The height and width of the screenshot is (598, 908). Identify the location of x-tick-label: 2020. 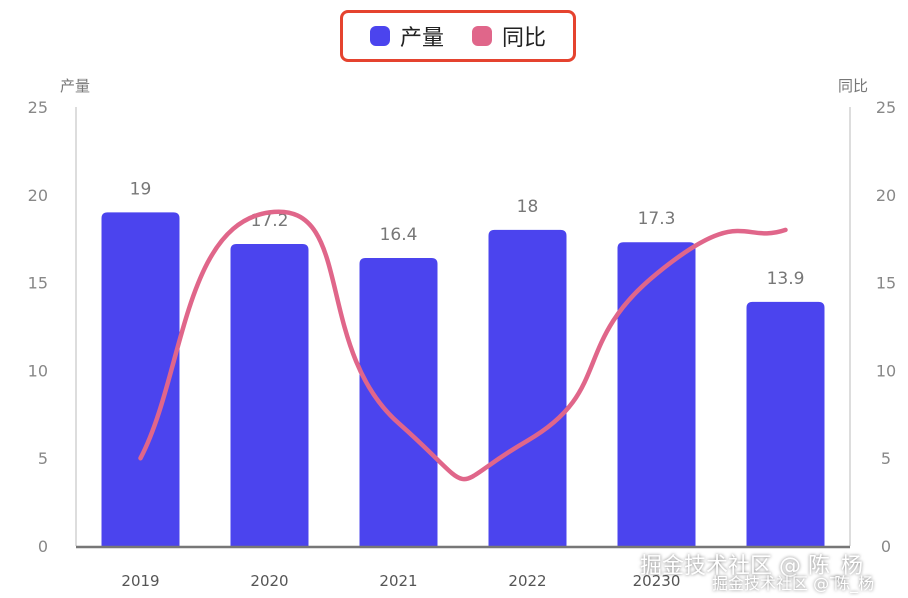
(269, 581).